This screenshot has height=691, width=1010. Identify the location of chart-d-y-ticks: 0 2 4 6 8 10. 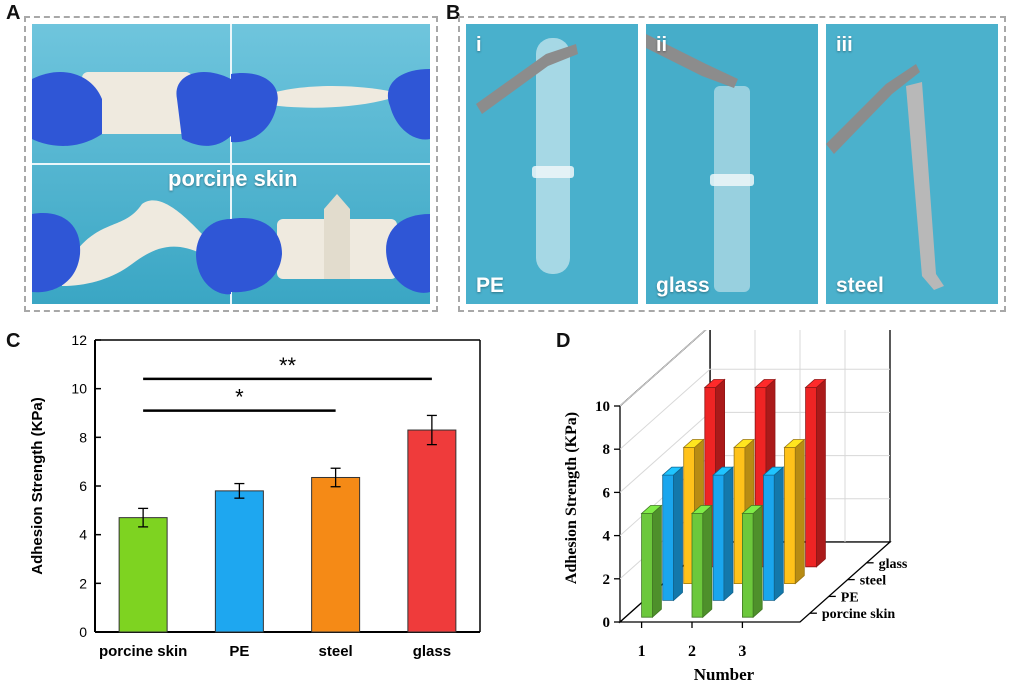
(607, 515).